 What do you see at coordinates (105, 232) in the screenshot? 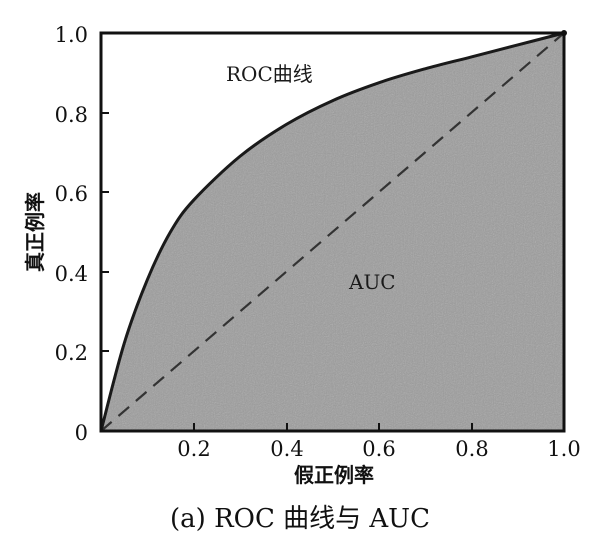
I see `y-axis-ticks` at bounding box center [105, 232].